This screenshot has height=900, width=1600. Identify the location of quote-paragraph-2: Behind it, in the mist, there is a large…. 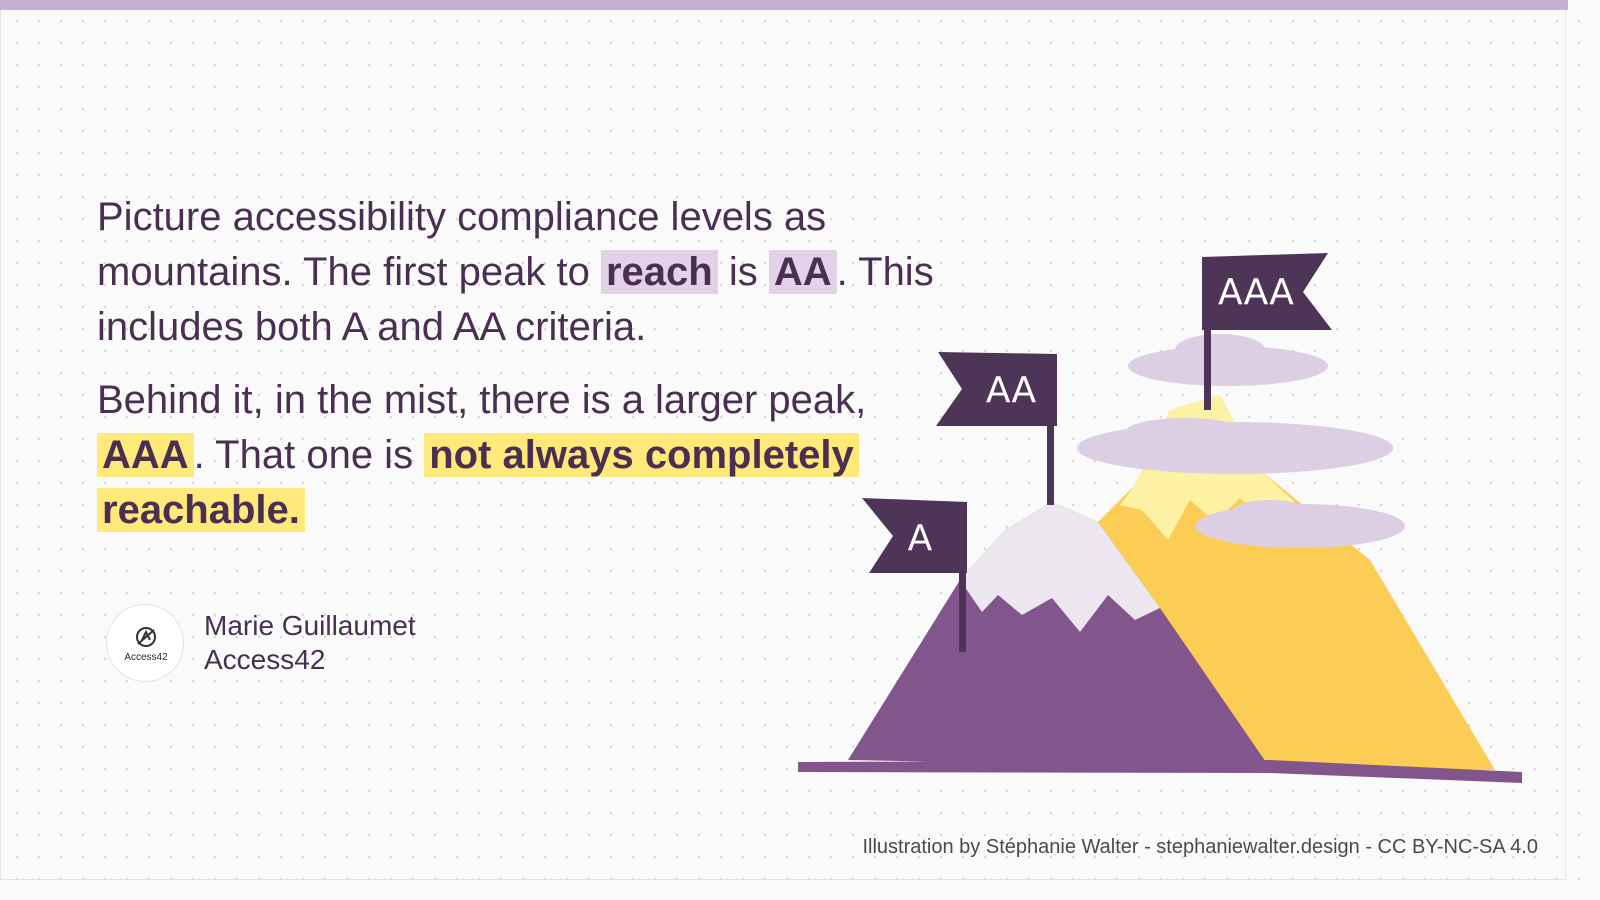
(517, 455).